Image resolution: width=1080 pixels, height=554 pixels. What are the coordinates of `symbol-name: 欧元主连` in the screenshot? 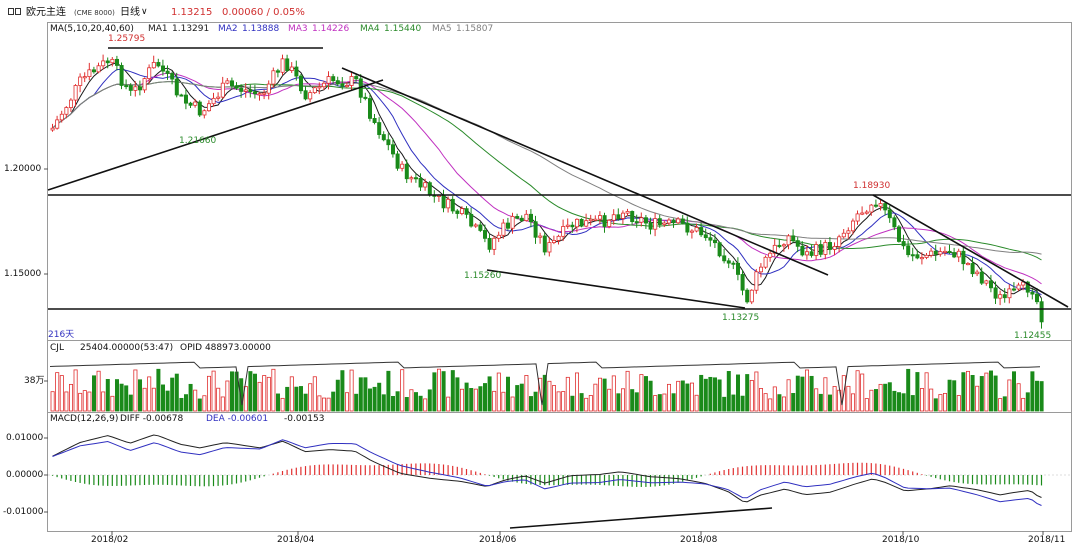 It's located at (46, 12).